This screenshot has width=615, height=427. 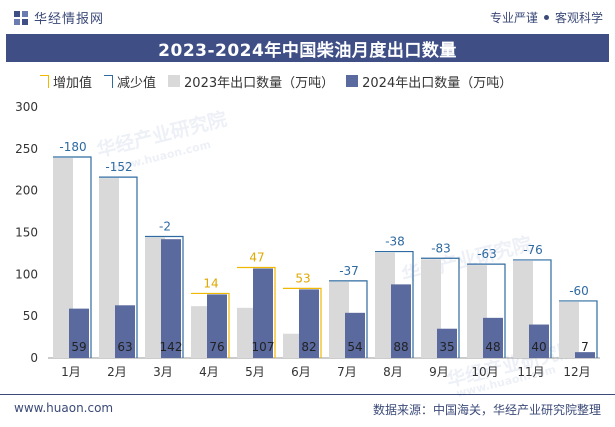 I want to click on y-tick-label: 250, so click(x=26, y=149).